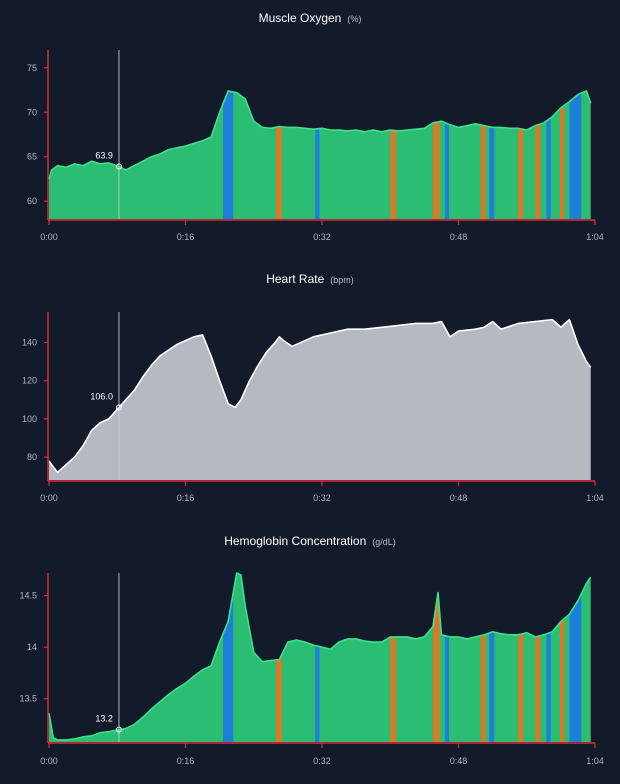 The image size is (620, 784). I want to click on y-tick-label: 14, so click(32, 647).